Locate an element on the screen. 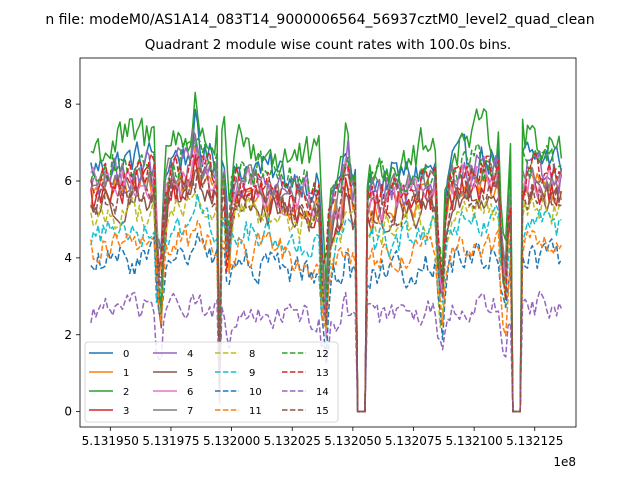 The width and height of the screenshot is (640, 484). y-axis: 0 2 4 6 8 is located at coordinates (72, 258).